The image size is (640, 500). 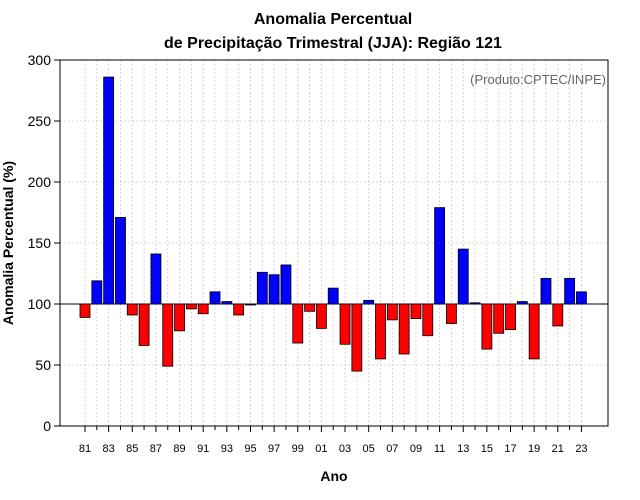 I want to click on y-tick-label: 50, so click(x=43, y=365).